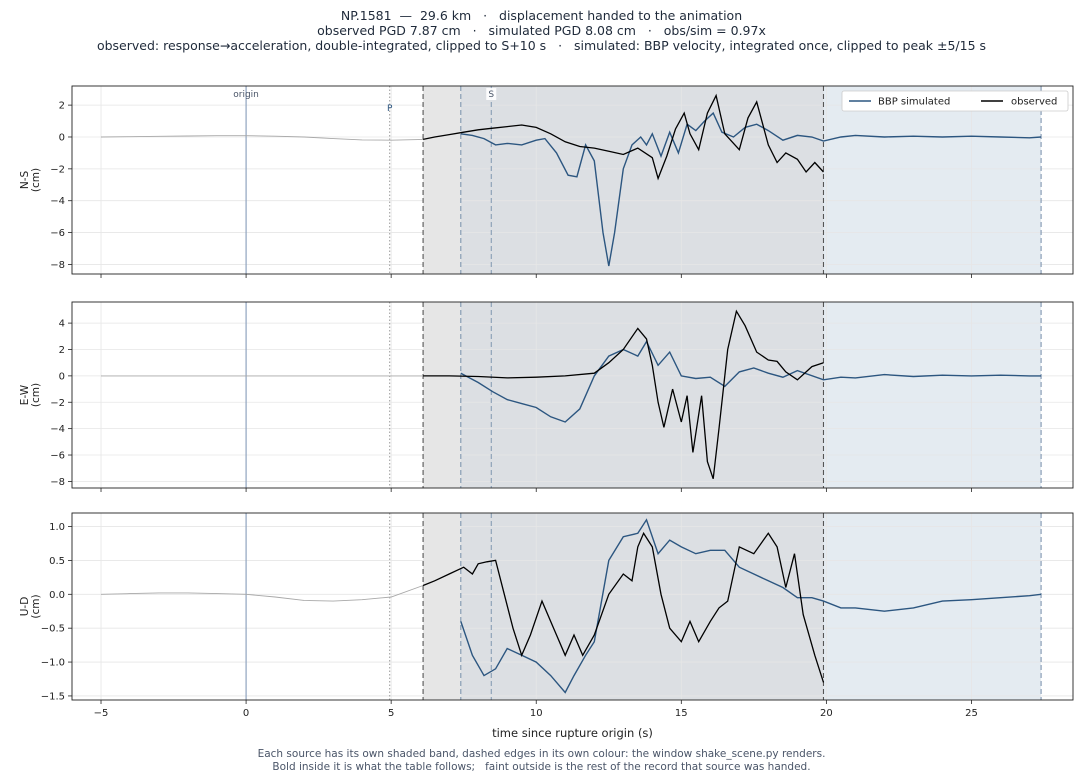 The height and width of the screenshot is (781, 1083). Describe the element at coordinates (1034, 102) in the screenshot. I see `legend-label-observed: observed` at that location.